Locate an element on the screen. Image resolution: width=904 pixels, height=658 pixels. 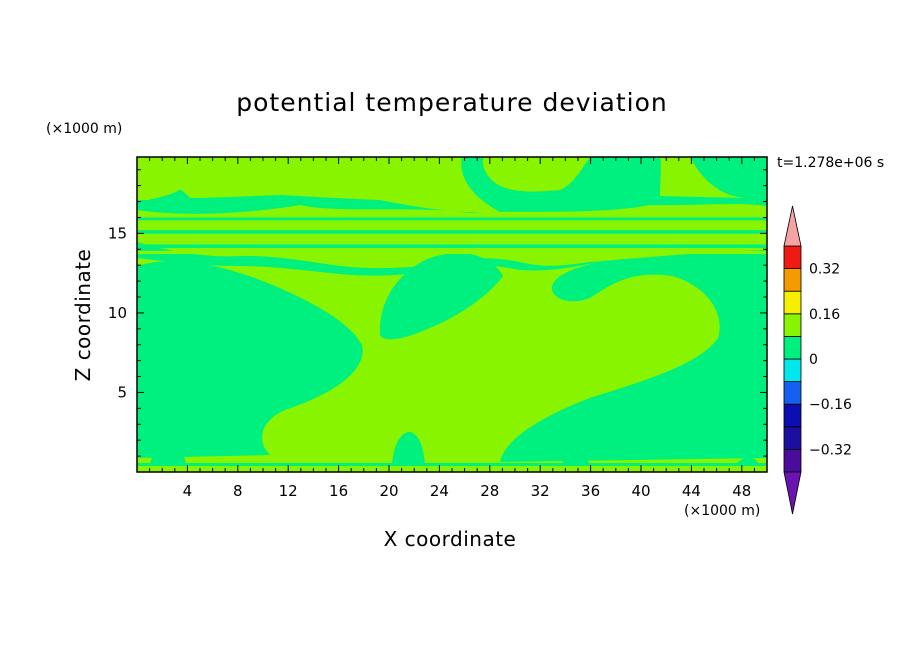
colorbar-tick-label: 0.32 is located at coordinates (824, 270).